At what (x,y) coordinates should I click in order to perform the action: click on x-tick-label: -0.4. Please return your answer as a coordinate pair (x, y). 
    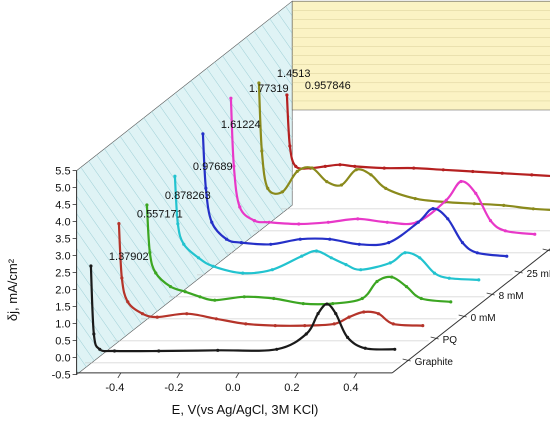
    Looking at the image, I should click on (114, 388).